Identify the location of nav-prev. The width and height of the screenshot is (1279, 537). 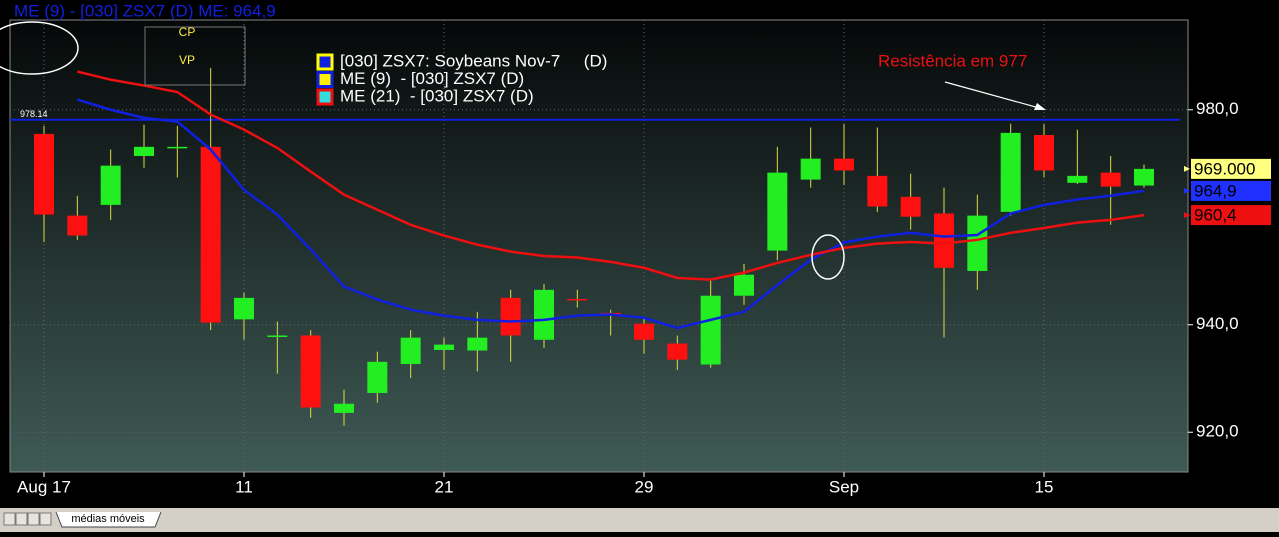
(21, 519).